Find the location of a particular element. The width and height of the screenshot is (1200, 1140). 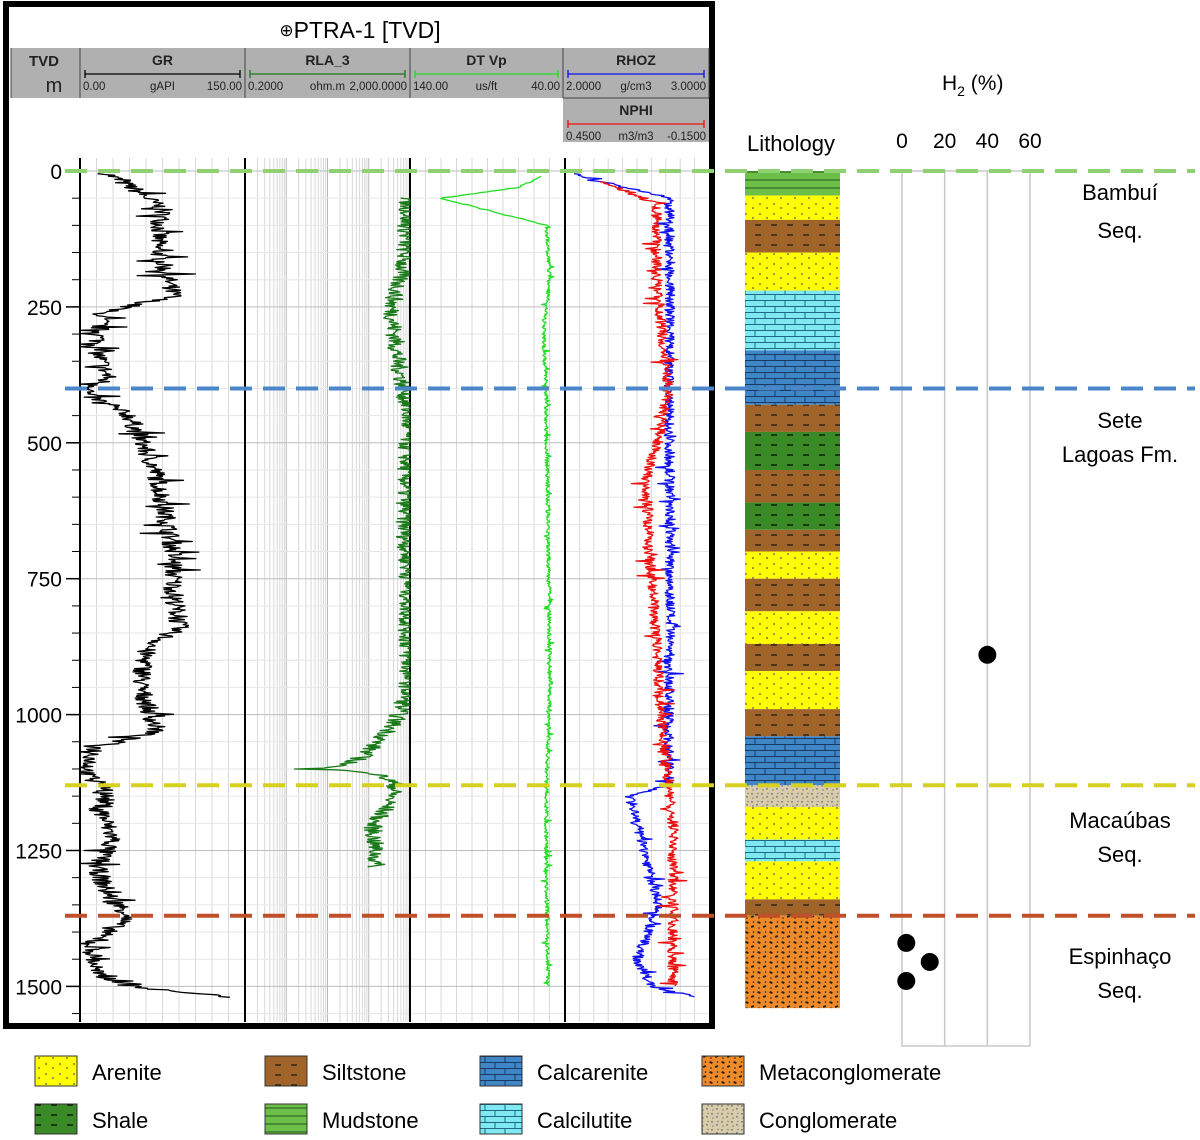

h2-tick-label: 60 is located at coordinates (1029, 141).